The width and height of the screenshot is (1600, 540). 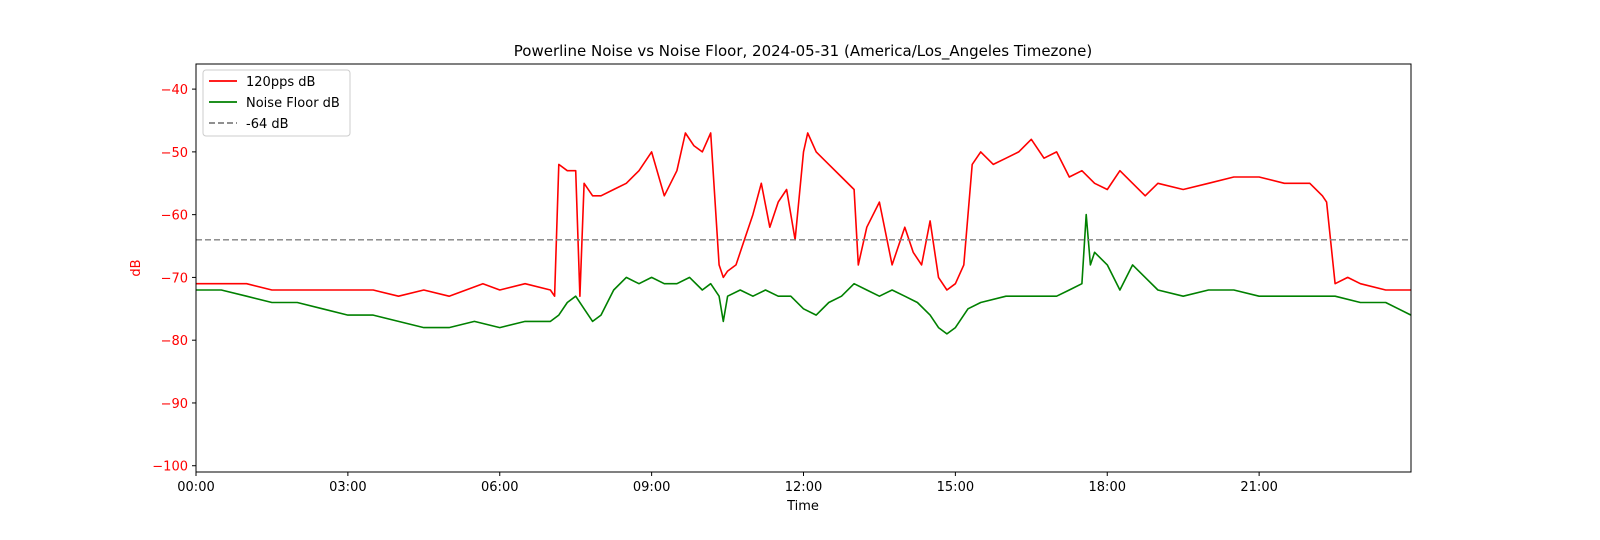 I want to click on x-tick-label-1: 03:00, so click(x=347, y=487).